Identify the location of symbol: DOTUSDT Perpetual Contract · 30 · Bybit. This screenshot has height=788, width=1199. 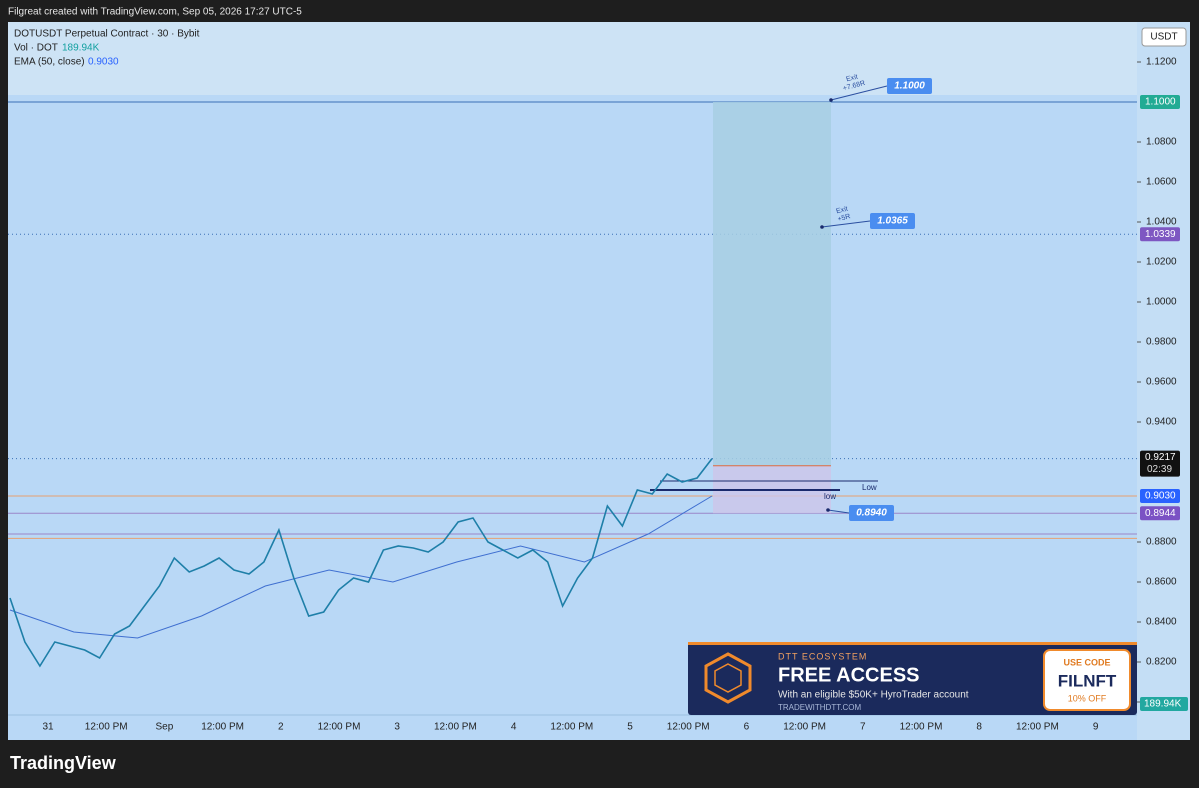
(107, 34).